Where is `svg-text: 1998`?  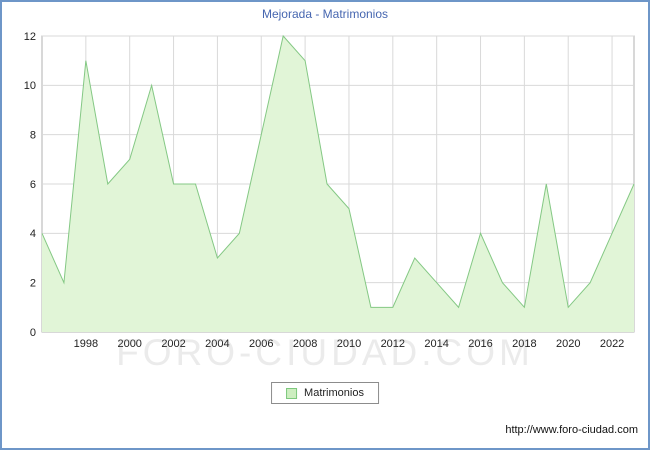
svg-text: 1998 is located at coordinates (86, 344).